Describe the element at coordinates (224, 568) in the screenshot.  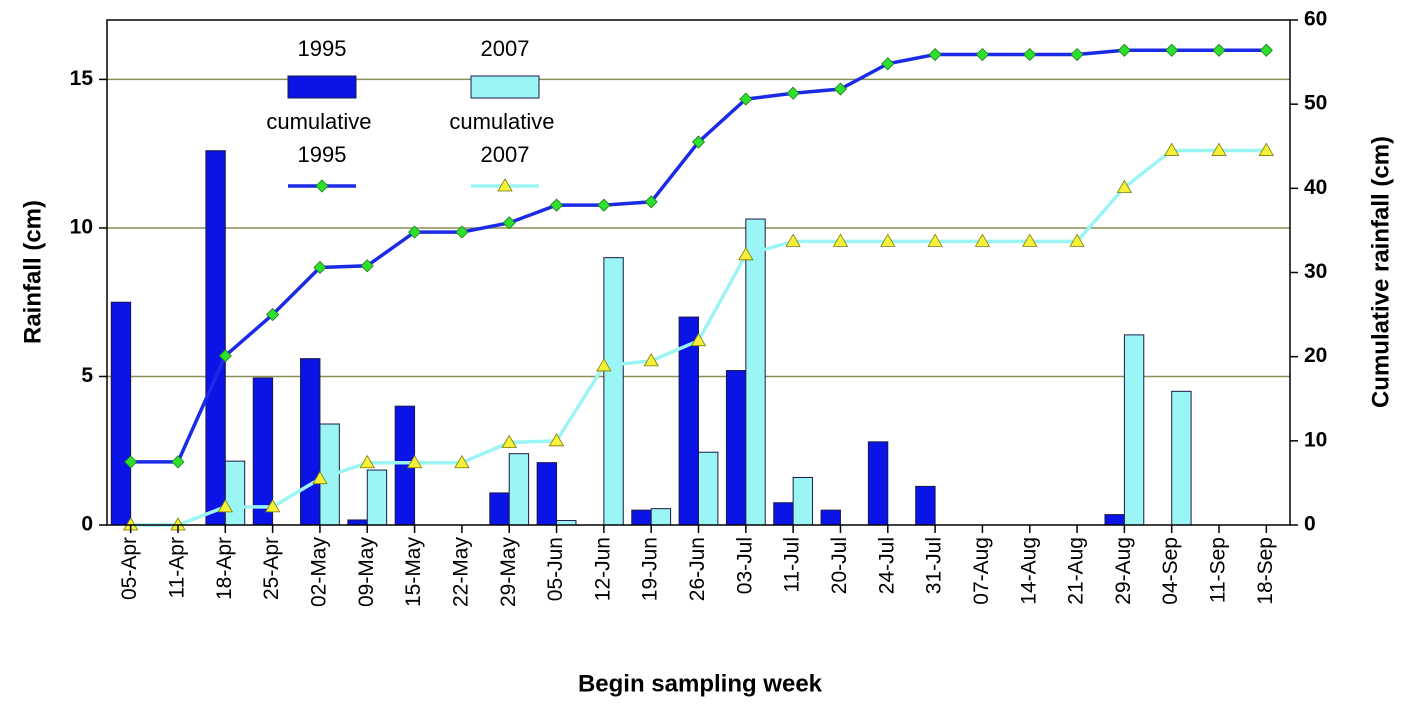
I see `x-tick-label: 18-Apr` at that location.